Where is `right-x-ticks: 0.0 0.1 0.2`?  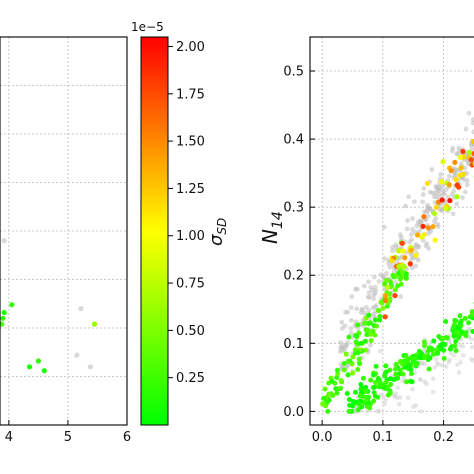
right-x-ticks: 0.0 0.1 0.2 is located at coordinates (383, 432).